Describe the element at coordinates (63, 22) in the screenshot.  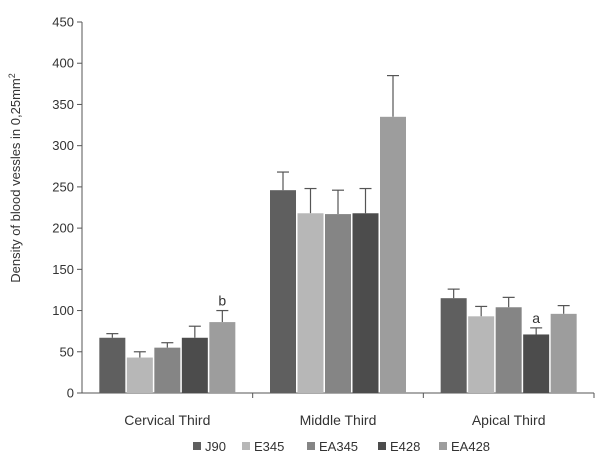
I see `y-tick-label: 450` at that location.